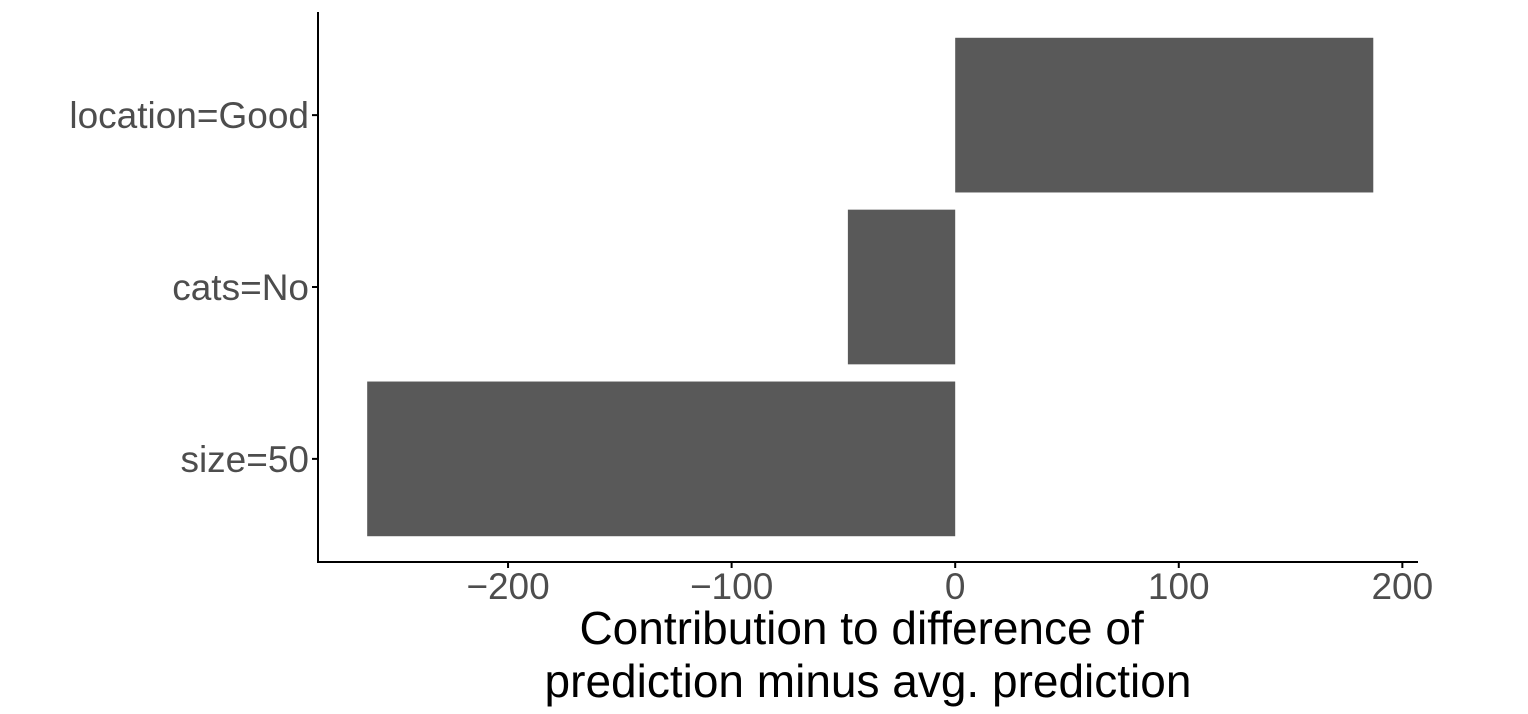 This screenshot has height=714, width=1528. What do you see at coordinates (1402, 586) in the screenshot?
I see `x-tick-label: 200` at bounding box center [1402, 586].